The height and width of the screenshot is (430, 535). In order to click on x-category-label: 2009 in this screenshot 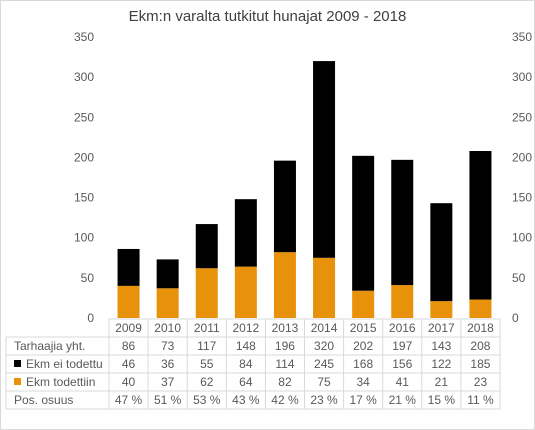, I will do `click(128, 328)`.